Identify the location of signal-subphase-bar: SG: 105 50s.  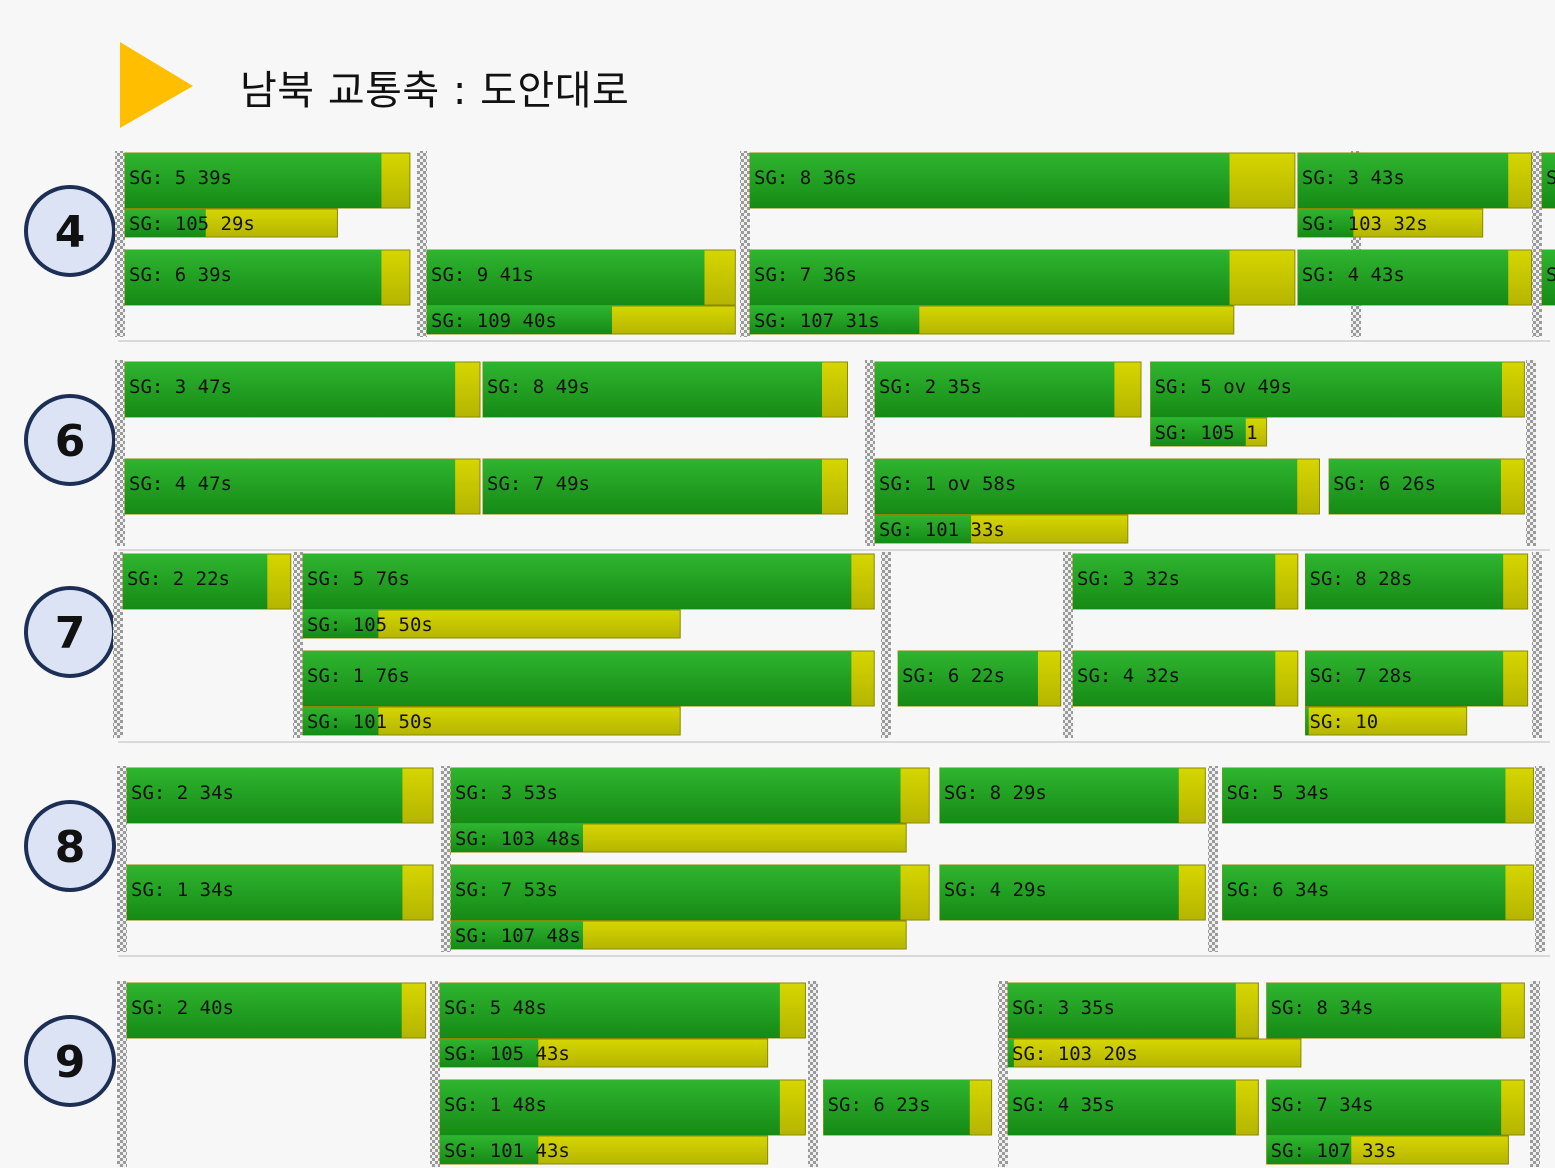
(491, 624).